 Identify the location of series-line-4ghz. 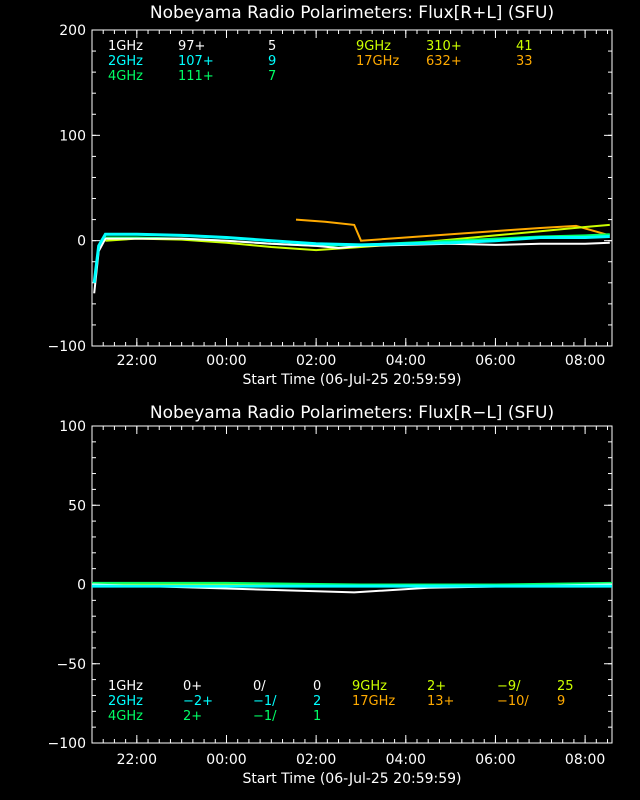
(352, 583).